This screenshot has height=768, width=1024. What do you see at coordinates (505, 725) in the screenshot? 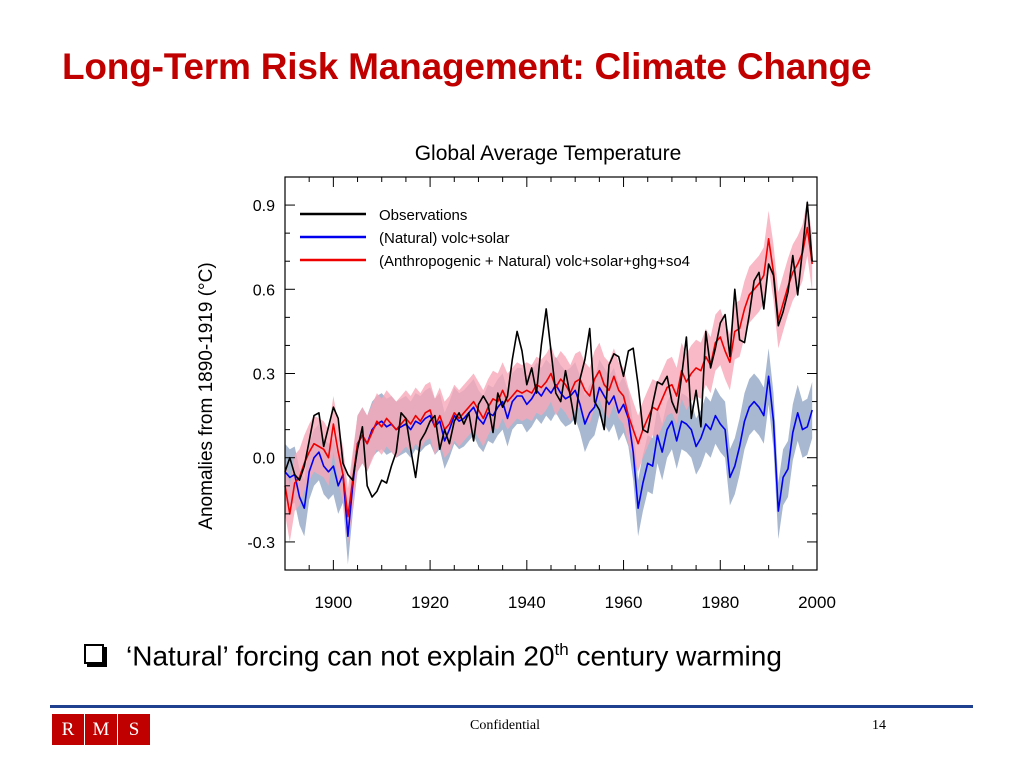
I see `confidential-label: Confidential` at bounding box center [505, 725].